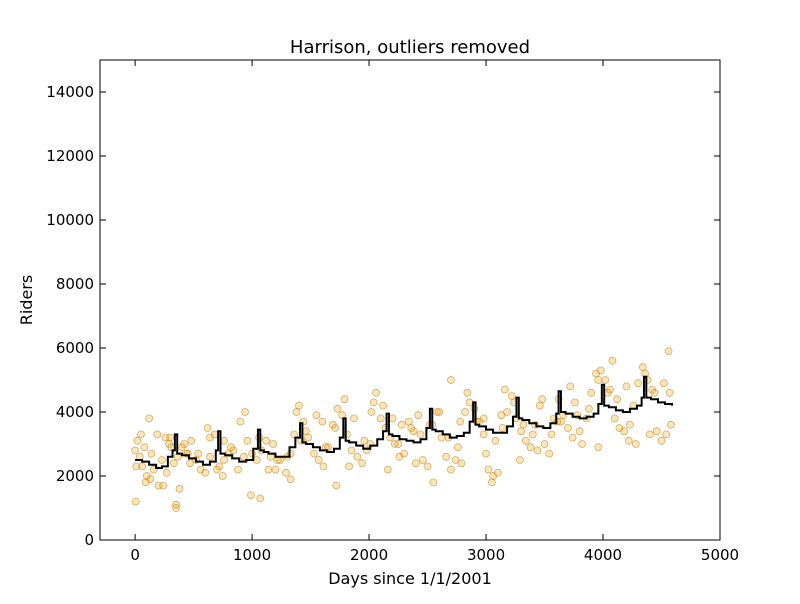 Image resolution: width=800 pixels, height=604 pixels. I want to click on y-axis-label: Riders, so click(26, 300).